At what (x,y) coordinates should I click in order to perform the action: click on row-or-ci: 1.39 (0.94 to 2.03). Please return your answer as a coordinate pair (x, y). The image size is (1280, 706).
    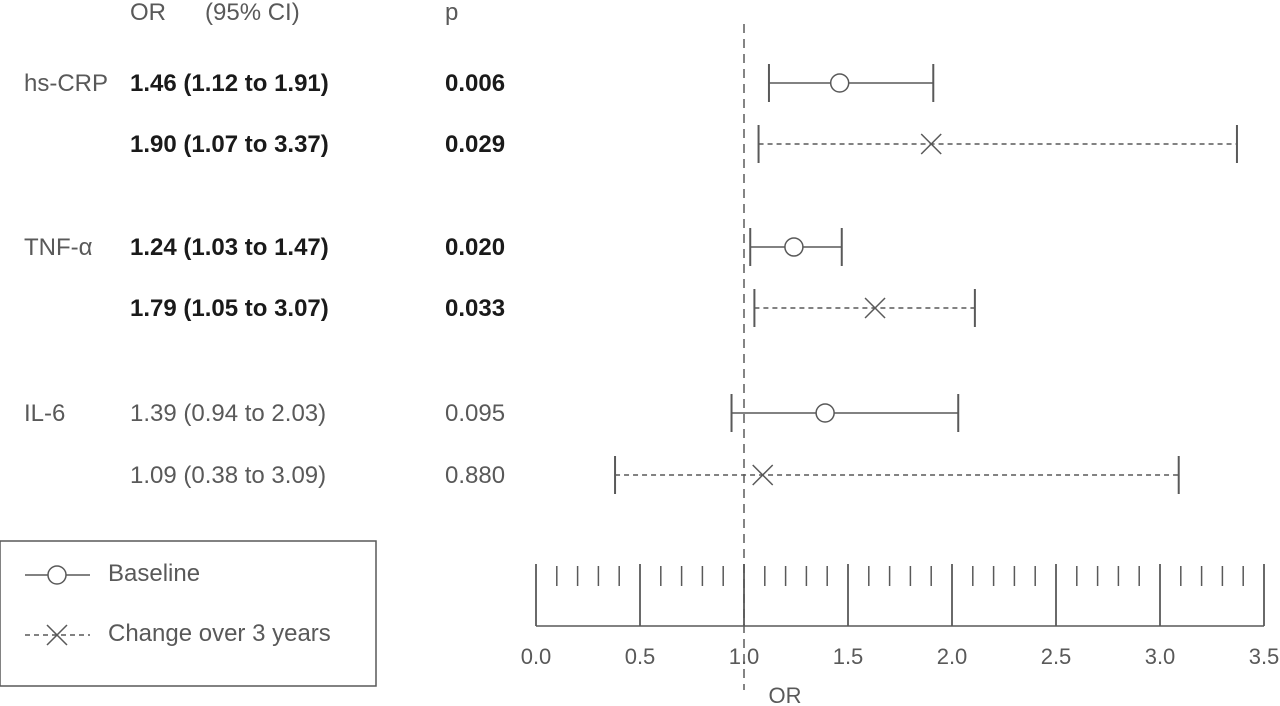
    Looking at the image, I should click on (228, 413).